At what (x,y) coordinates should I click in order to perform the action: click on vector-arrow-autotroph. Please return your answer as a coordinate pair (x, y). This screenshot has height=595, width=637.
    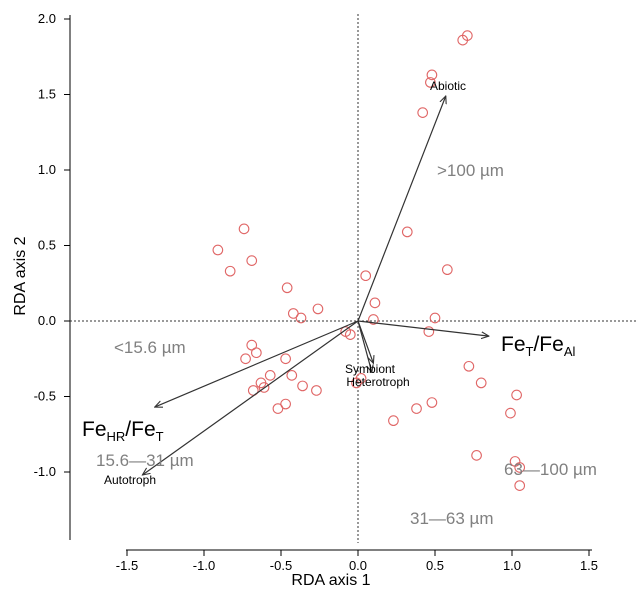
    Looking at the image, I should click on (250, 397).